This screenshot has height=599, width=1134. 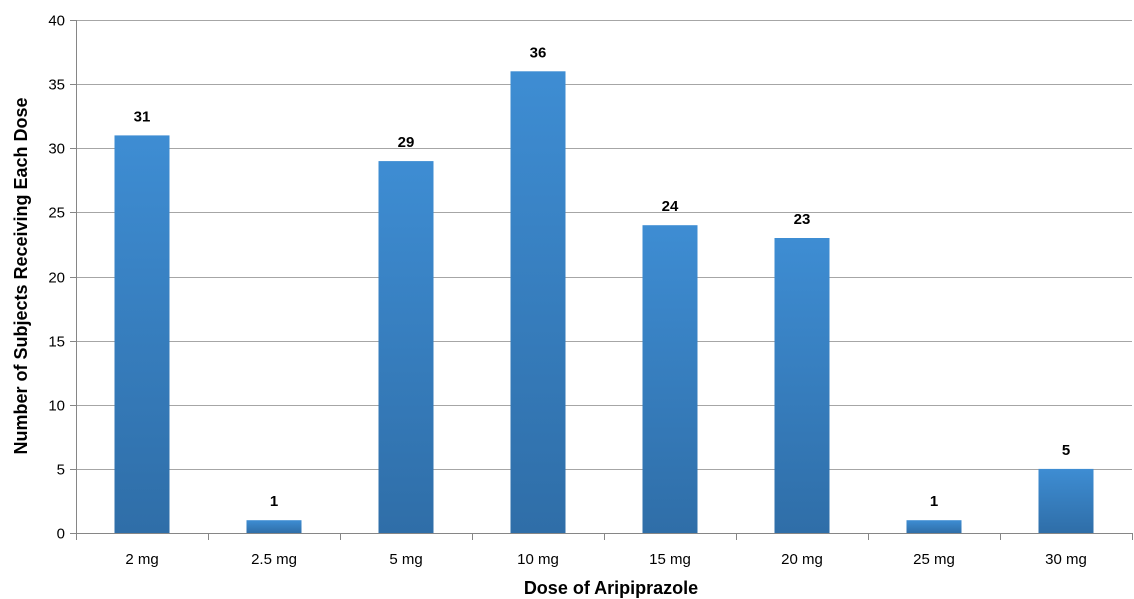 I want to click on x-axis-title: Dose of Aripiprazole, so click(x=611, y=588).